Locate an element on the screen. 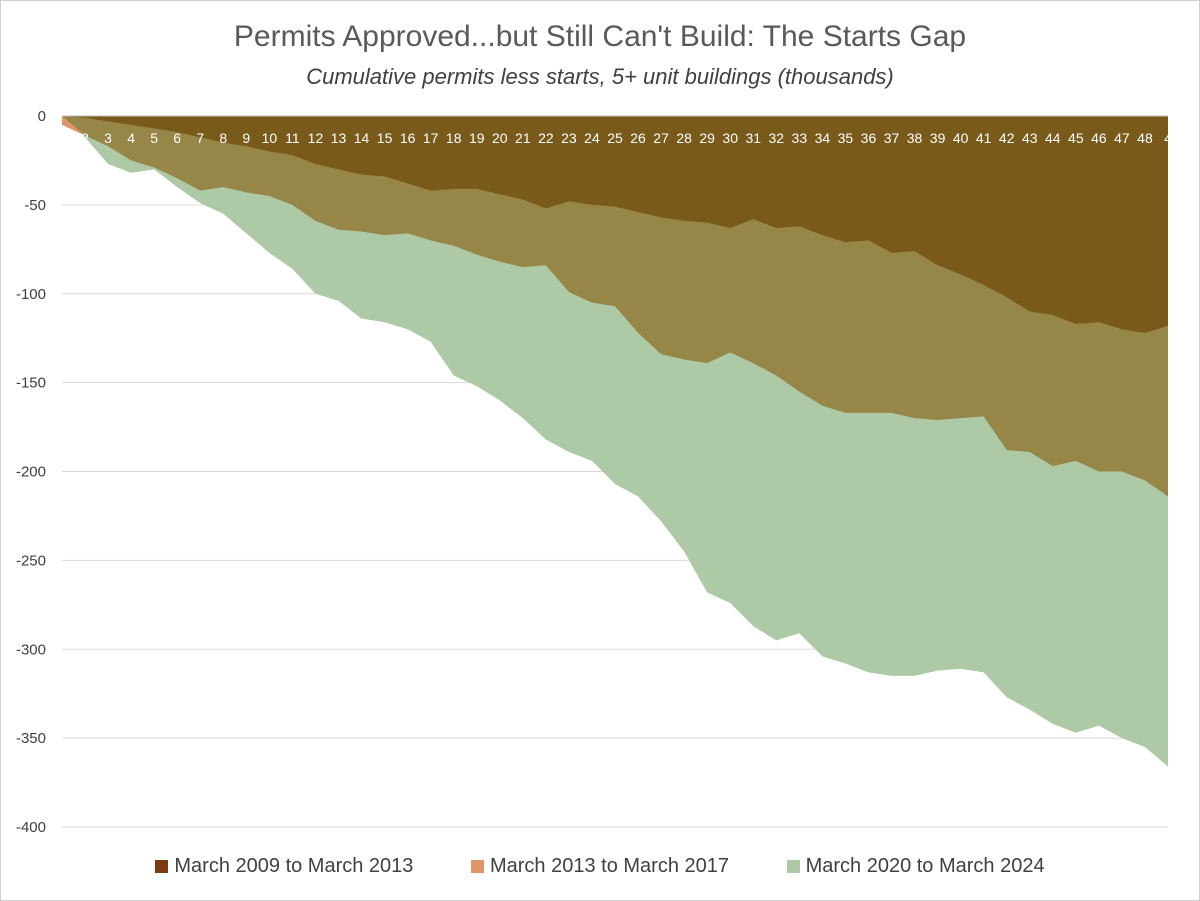  y-tick-label: -200 is located at coordinates (31, 472).